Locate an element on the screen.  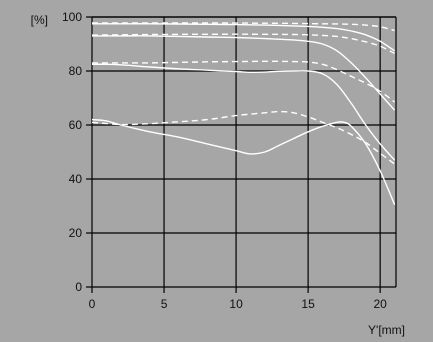
y-tick-label-100: 100 is located at coordinates (72, 17).